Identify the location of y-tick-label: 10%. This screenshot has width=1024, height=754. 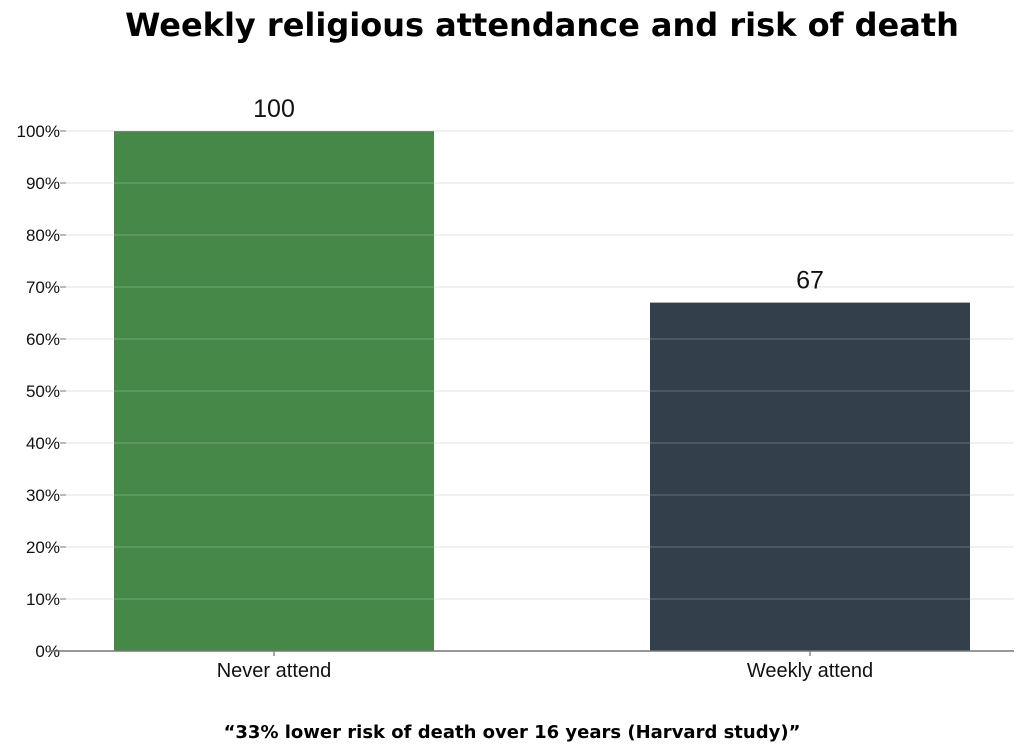
(43, 599).